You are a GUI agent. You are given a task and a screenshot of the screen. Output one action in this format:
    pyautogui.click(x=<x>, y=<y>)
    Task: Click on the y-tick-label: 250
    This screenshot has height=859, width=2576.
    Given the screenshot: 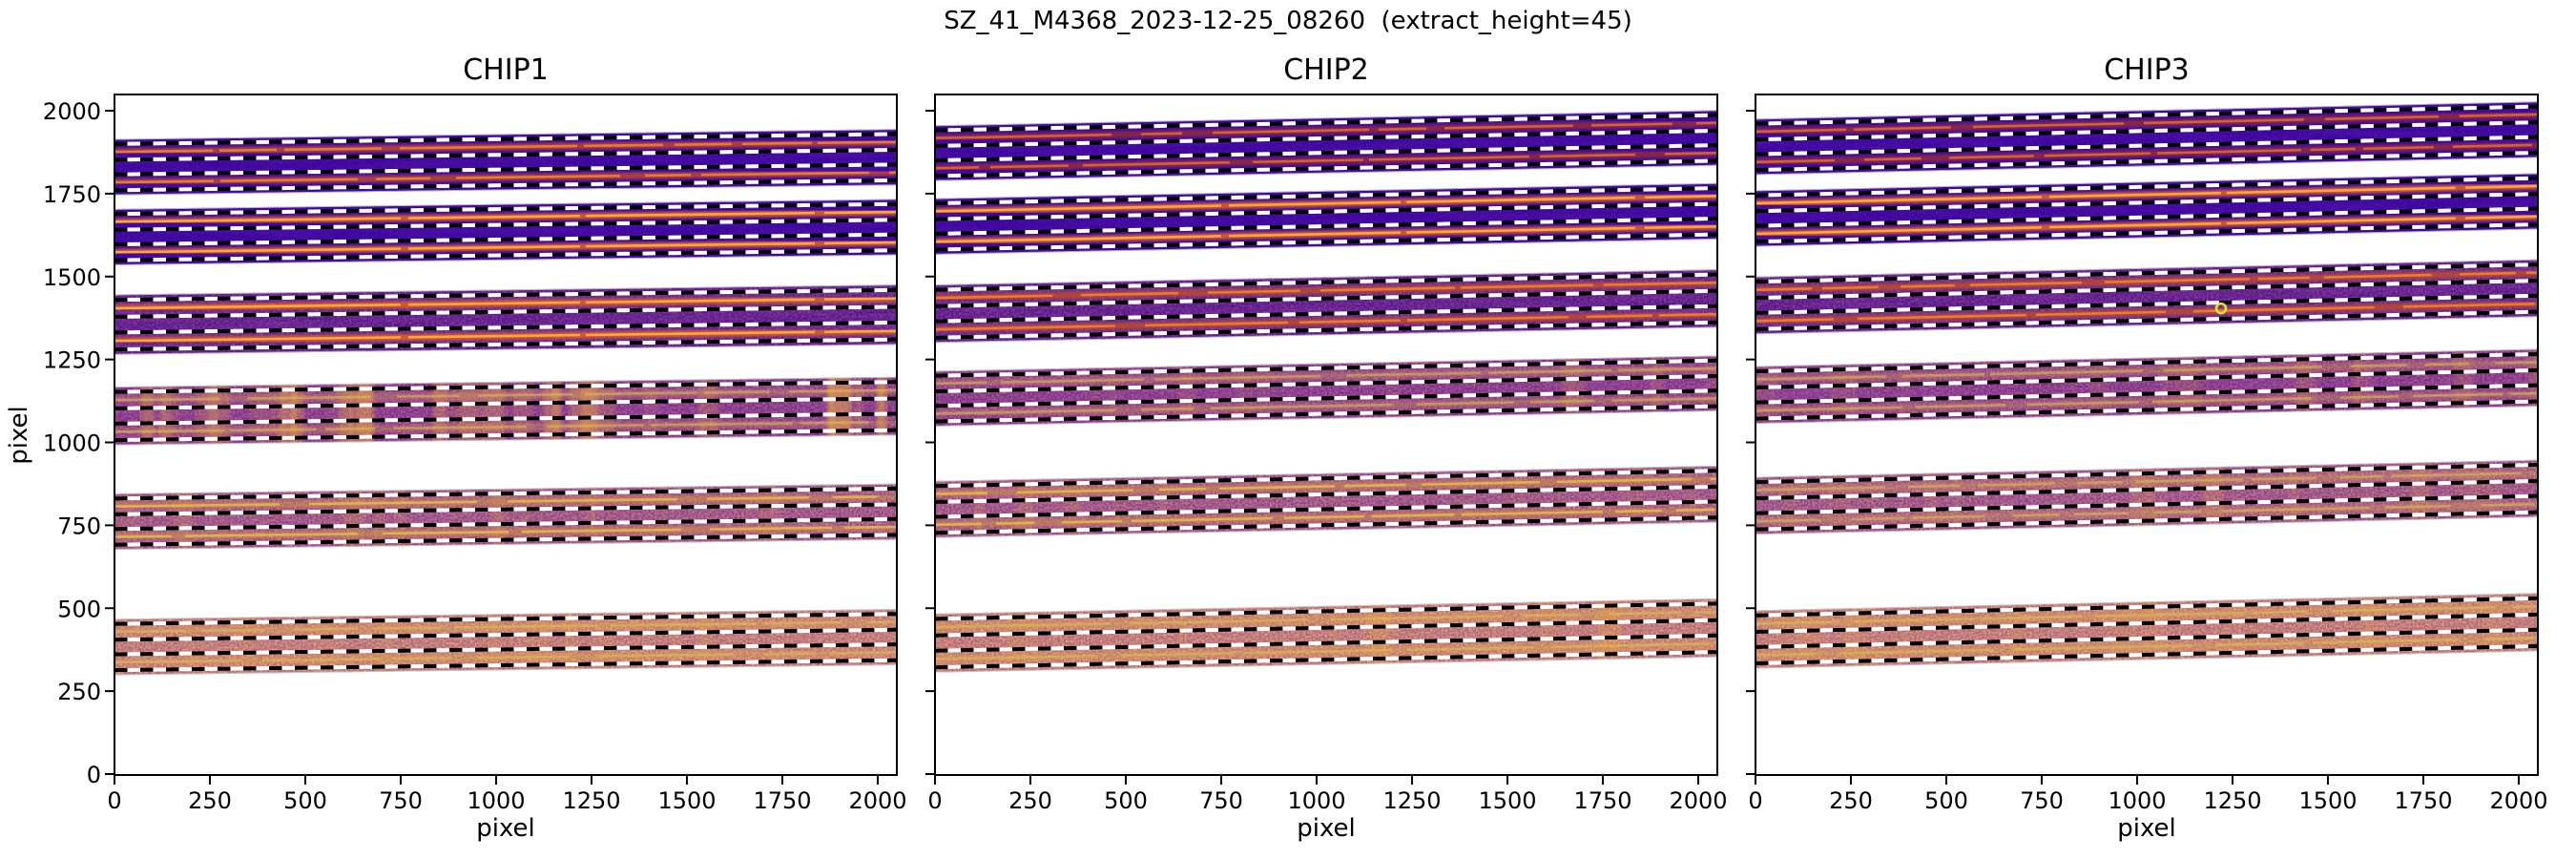 What is the action you would take?
    pyautogui.click(x=79, y=692)
    